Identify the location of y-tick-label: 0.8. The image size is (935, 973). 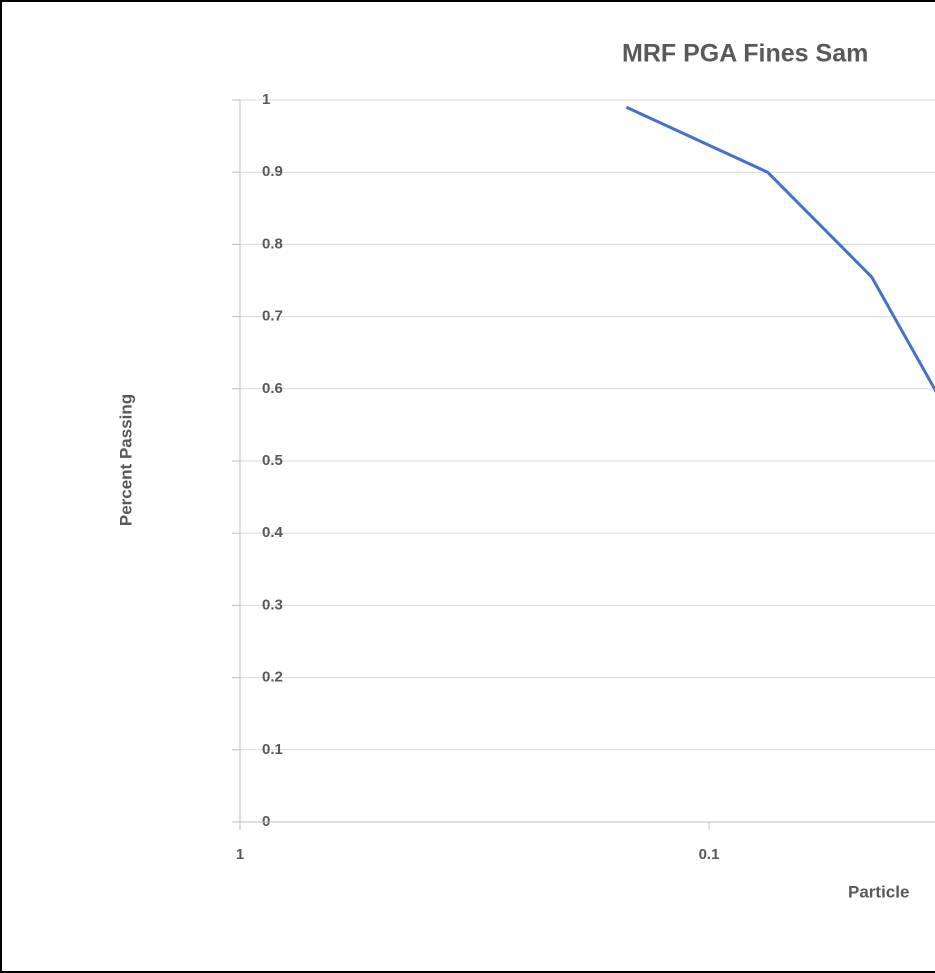
(272, 243).